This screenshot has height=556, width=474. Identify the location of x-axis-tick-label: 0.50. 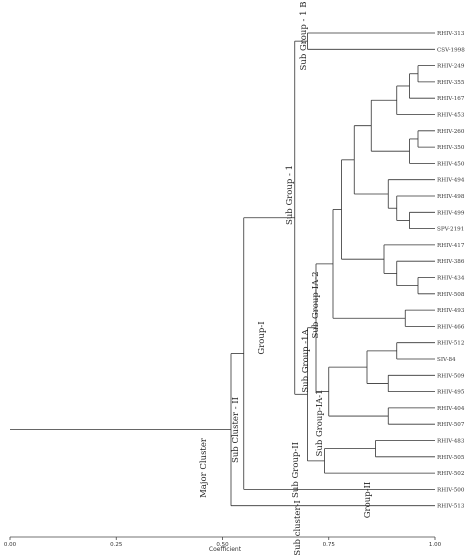
(222, 545).